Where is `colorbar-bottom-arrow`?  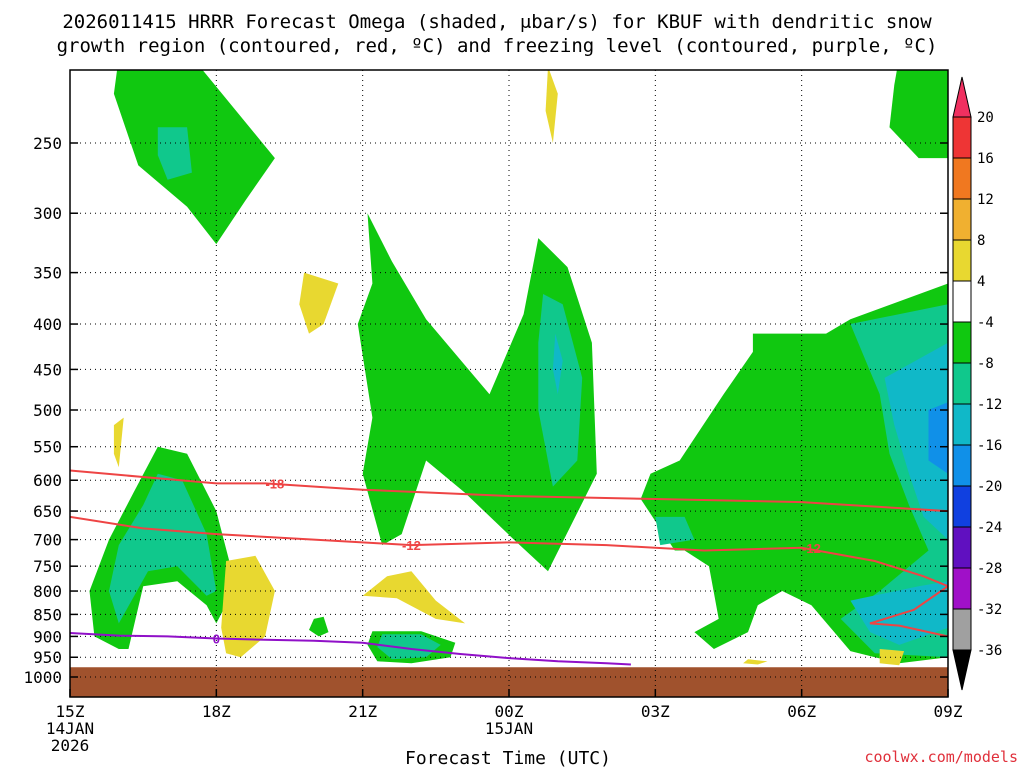 colorbar-bottom-arrow is located at coordinates (962, 670).